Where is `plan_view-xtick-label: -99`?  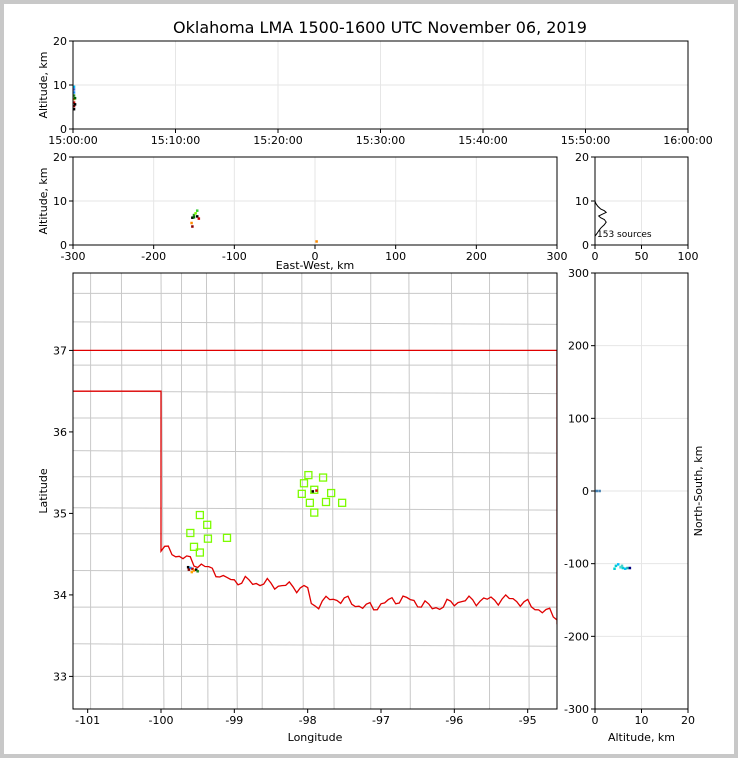 plan_view-xtick-label: -99 is located at coordinates (234, 720).